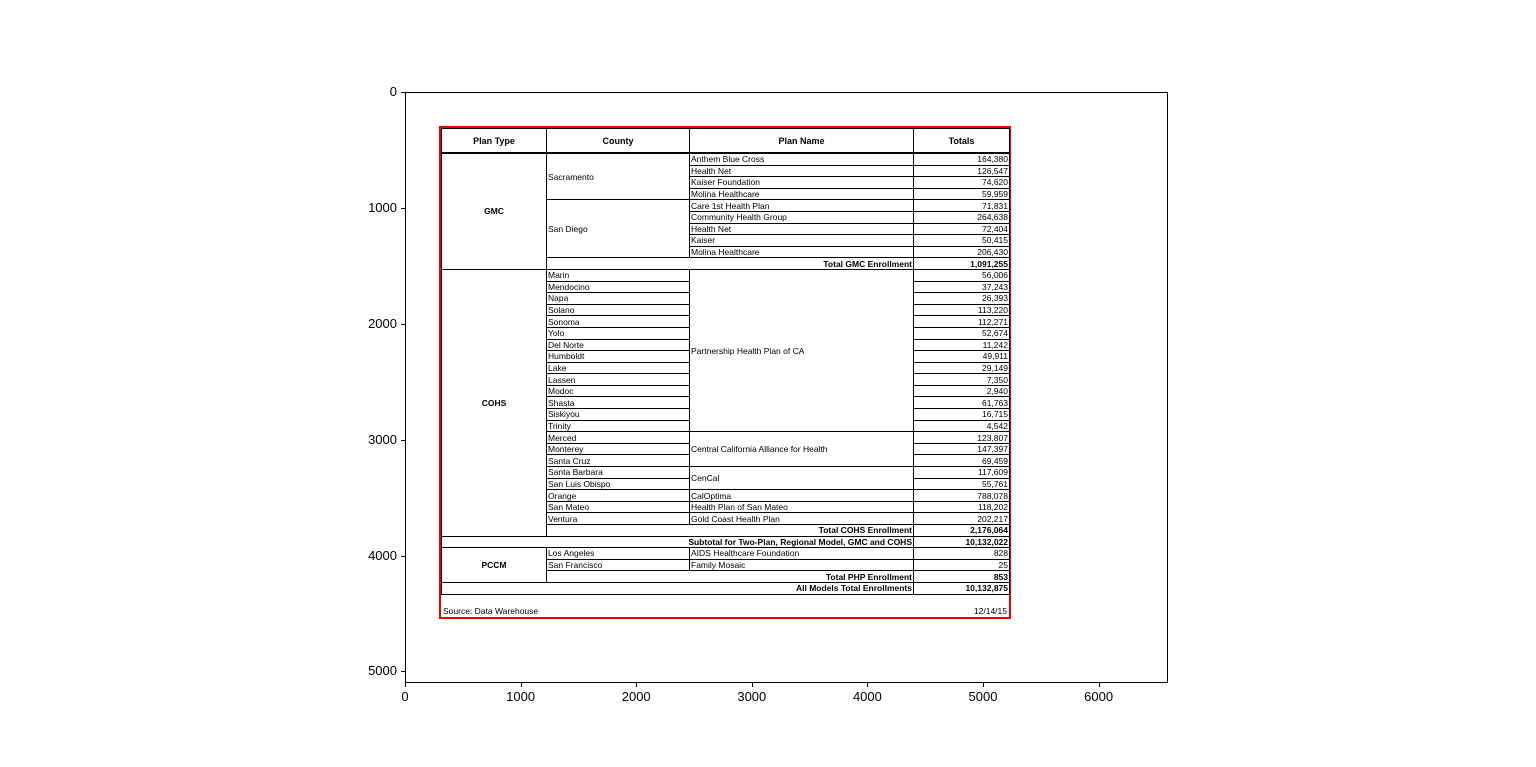 This screenshot has width=1536, height=767. I want to click on county-cell: Lassen, so click(618, 379).